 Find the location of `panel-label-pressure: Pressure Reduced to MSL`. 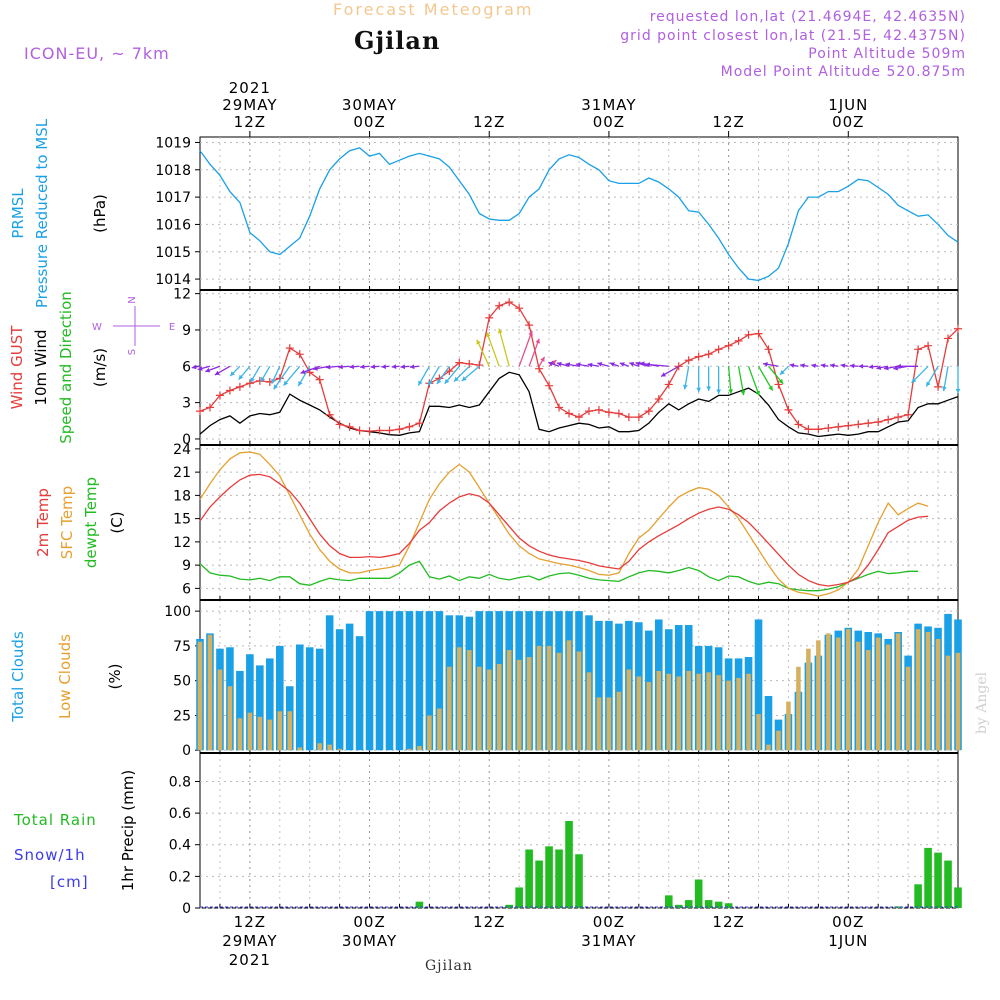

panel-label-pressure: Pressure Reduced to MSL is located at coordinates (42, 213).